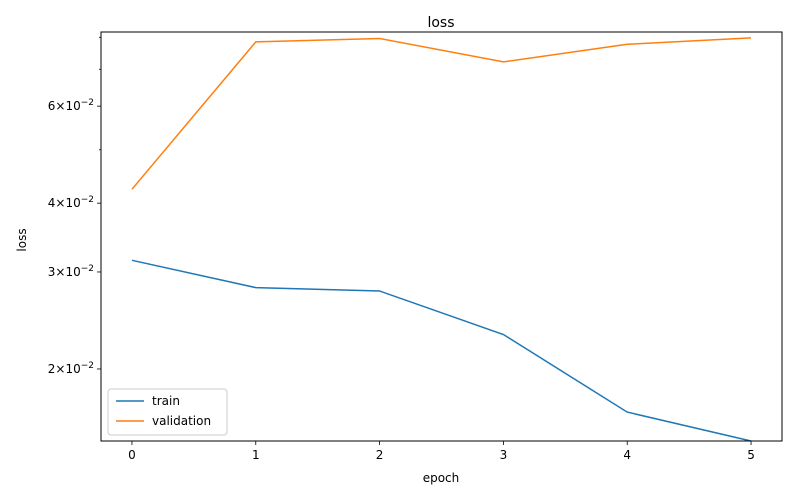 The height and width of the screenshot is (500, 800). I want to click on x-tick-label: 2, so click(380, 455).